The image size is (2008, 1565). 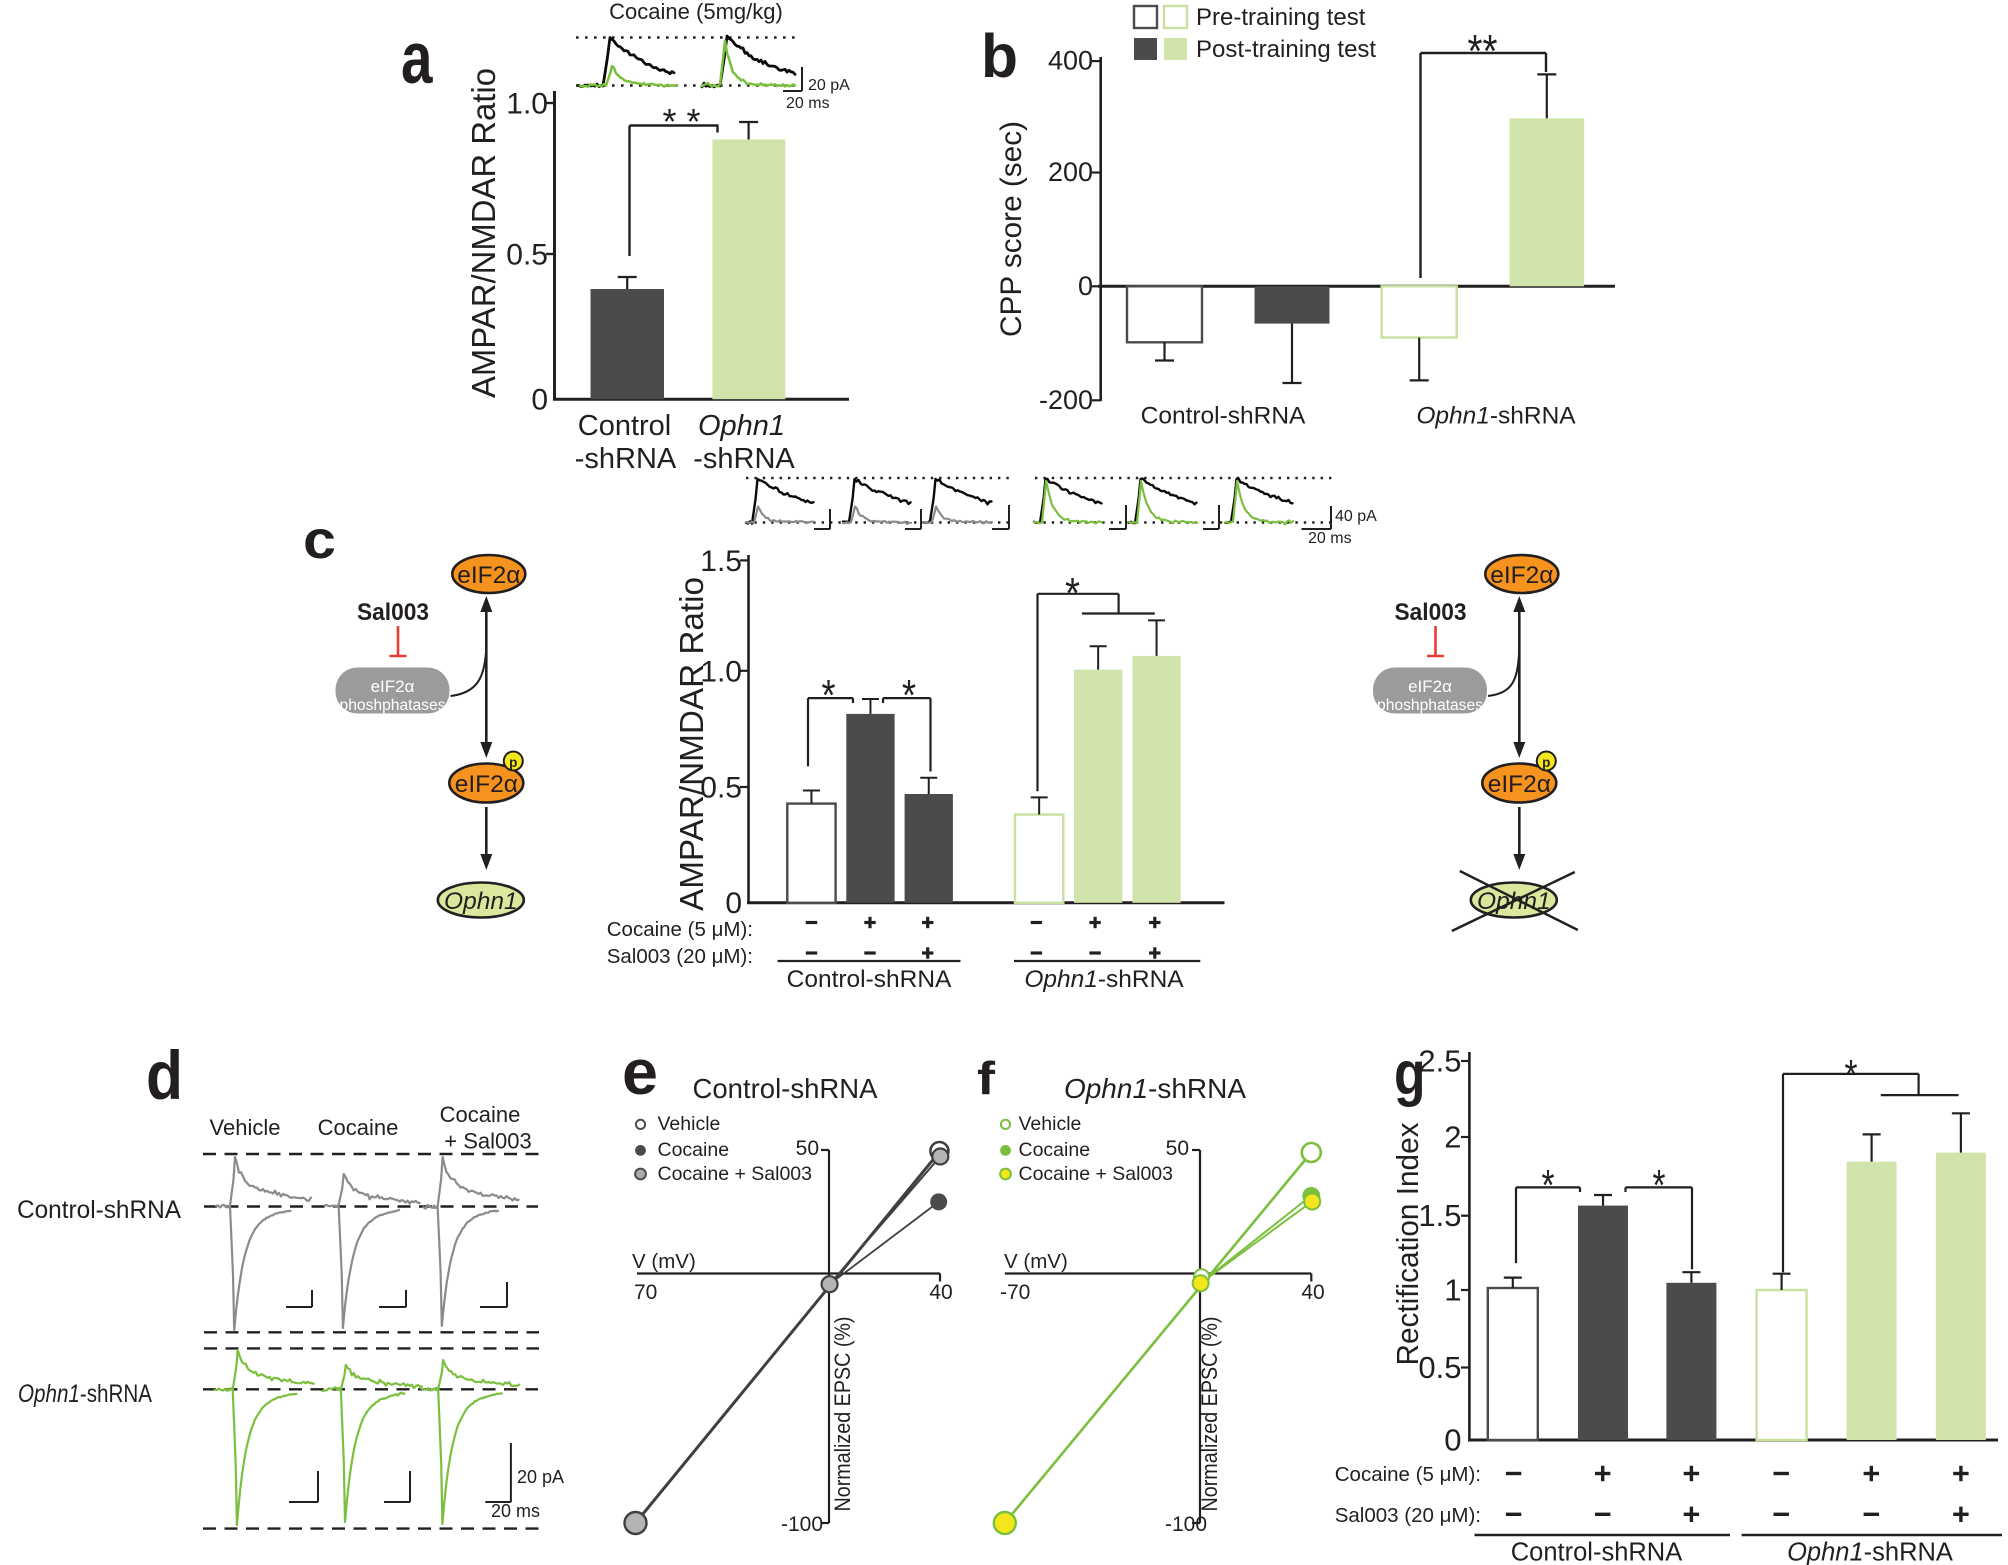 I want to click on svg-text: Rectification Index, so click(x=1407, y=1243).